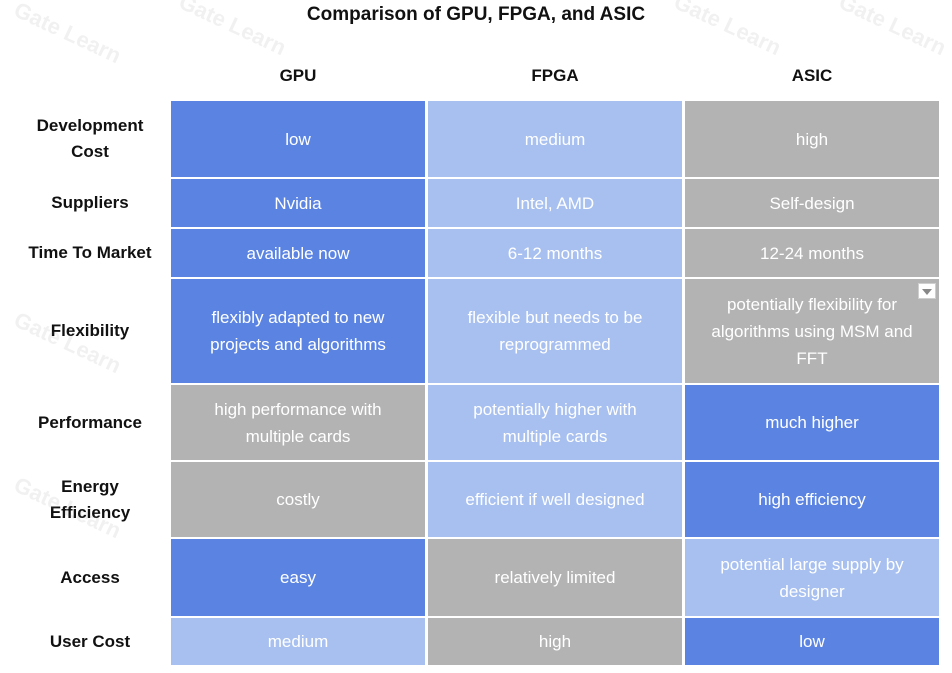 Image resolution: width=952 pixels, height=673 pixels. Describe the element at coordinates (555, 577) in the screenshot. I see `table-cell: relatively limited` at that location.